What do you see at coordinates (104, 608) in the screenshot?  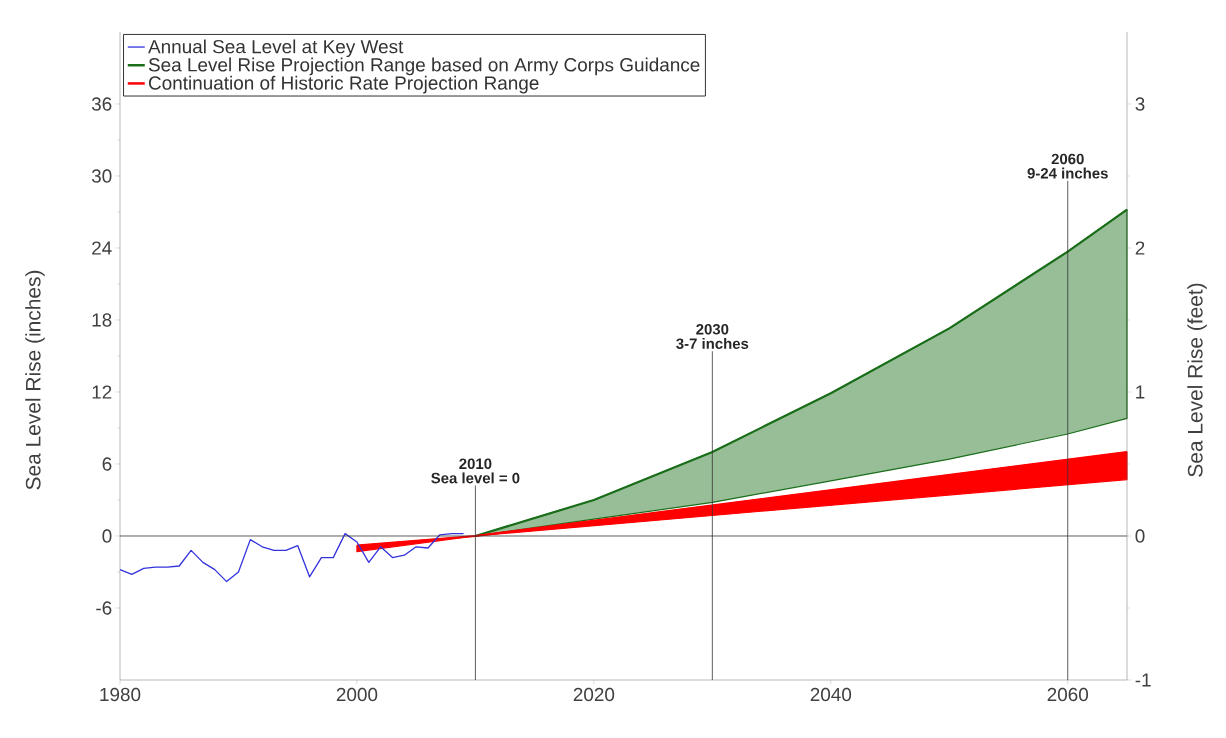 I see `y-tick-label: -6` at bounding box center [104, 608].